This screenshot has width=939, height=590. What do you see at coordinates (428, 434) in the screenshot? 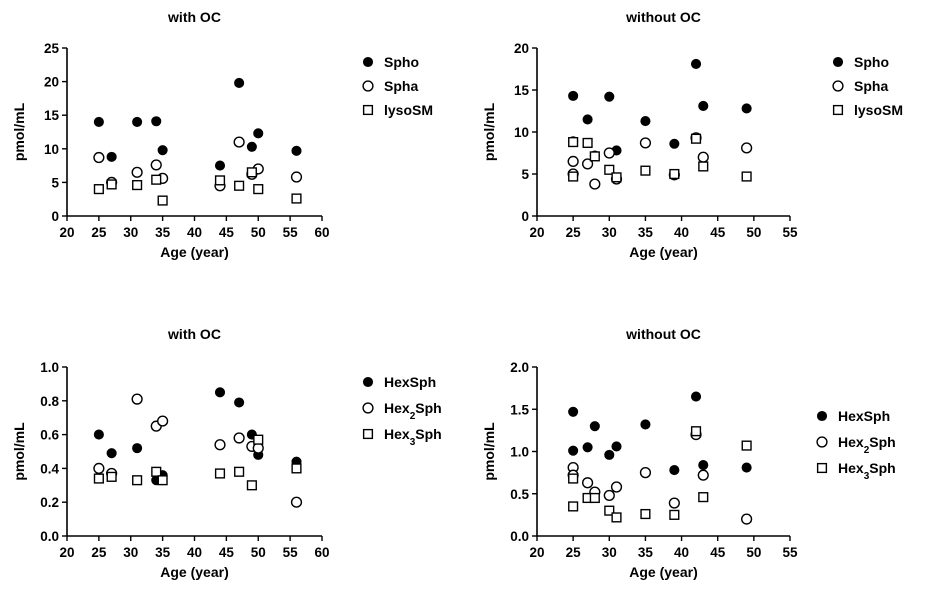
I see `legend-label-suffix: Sph` at bounding box center [428, 434].